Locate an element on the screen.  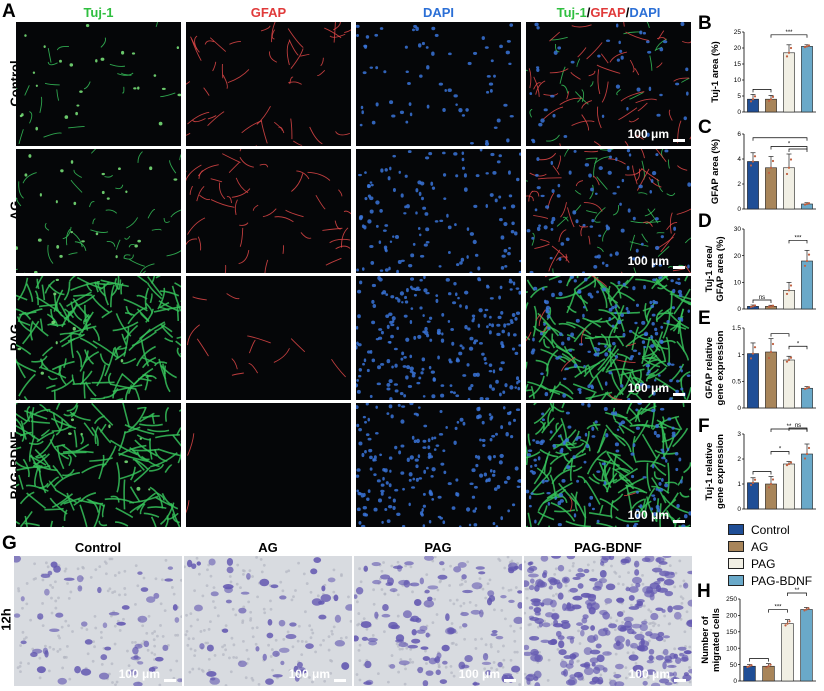
significance-label: *** is located at coordinates (789, 33).